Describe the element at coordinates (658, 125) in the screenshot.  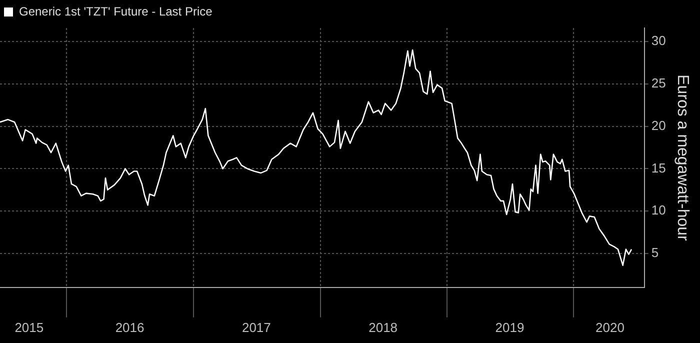
I see `y-tick-label: 20` at that location.